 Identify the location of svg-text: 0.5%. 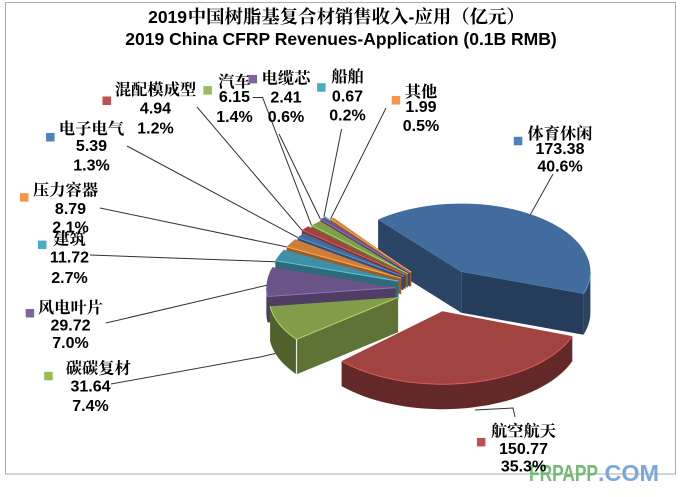
(421, 126).